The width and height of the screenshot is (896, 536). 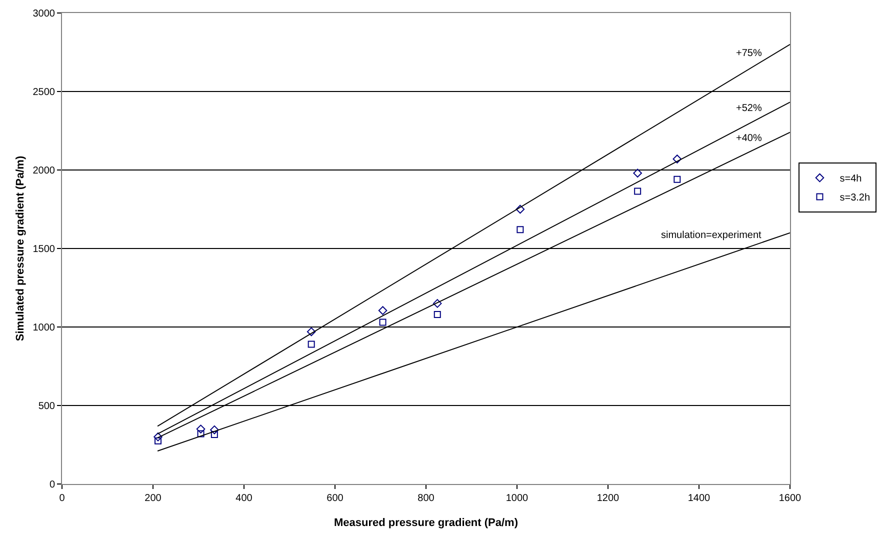 What do you see at coordinates (47, 406) in the screenshot?
I see `y-tick-label: 500` at bounding box center [47, 406].